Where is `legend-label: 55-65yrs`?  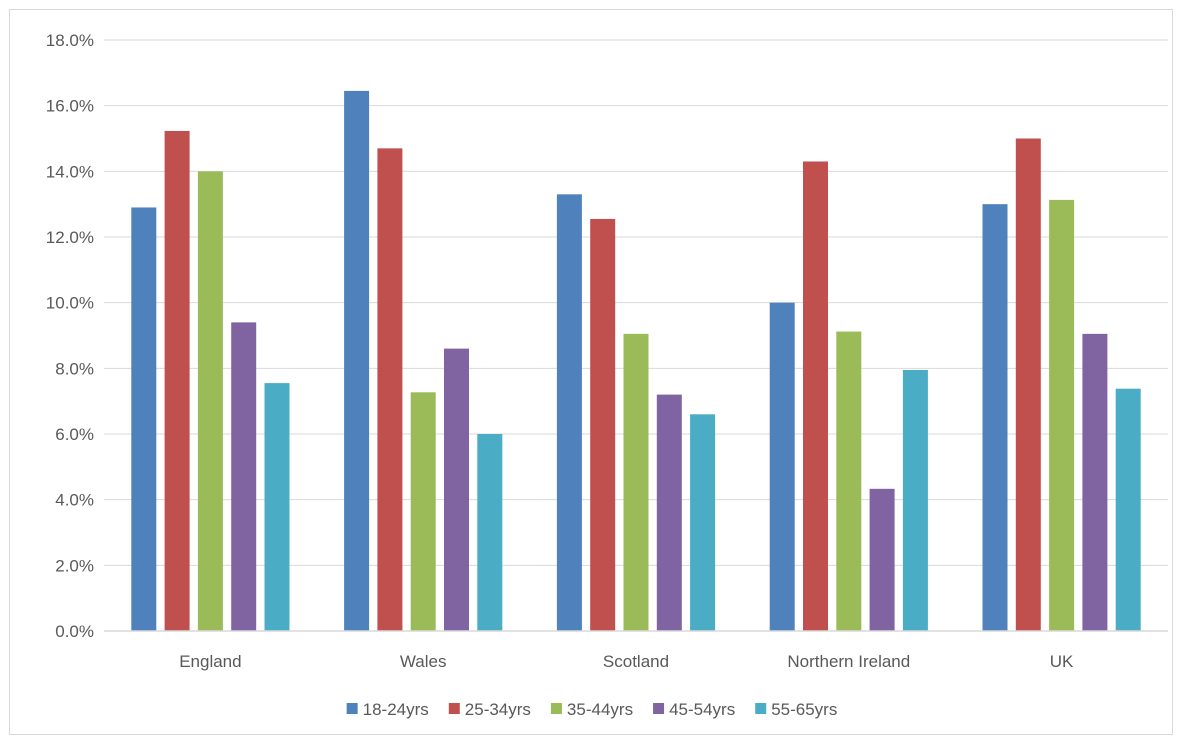 legend-label: 55-65yrs is located at coordinates (804, 709).